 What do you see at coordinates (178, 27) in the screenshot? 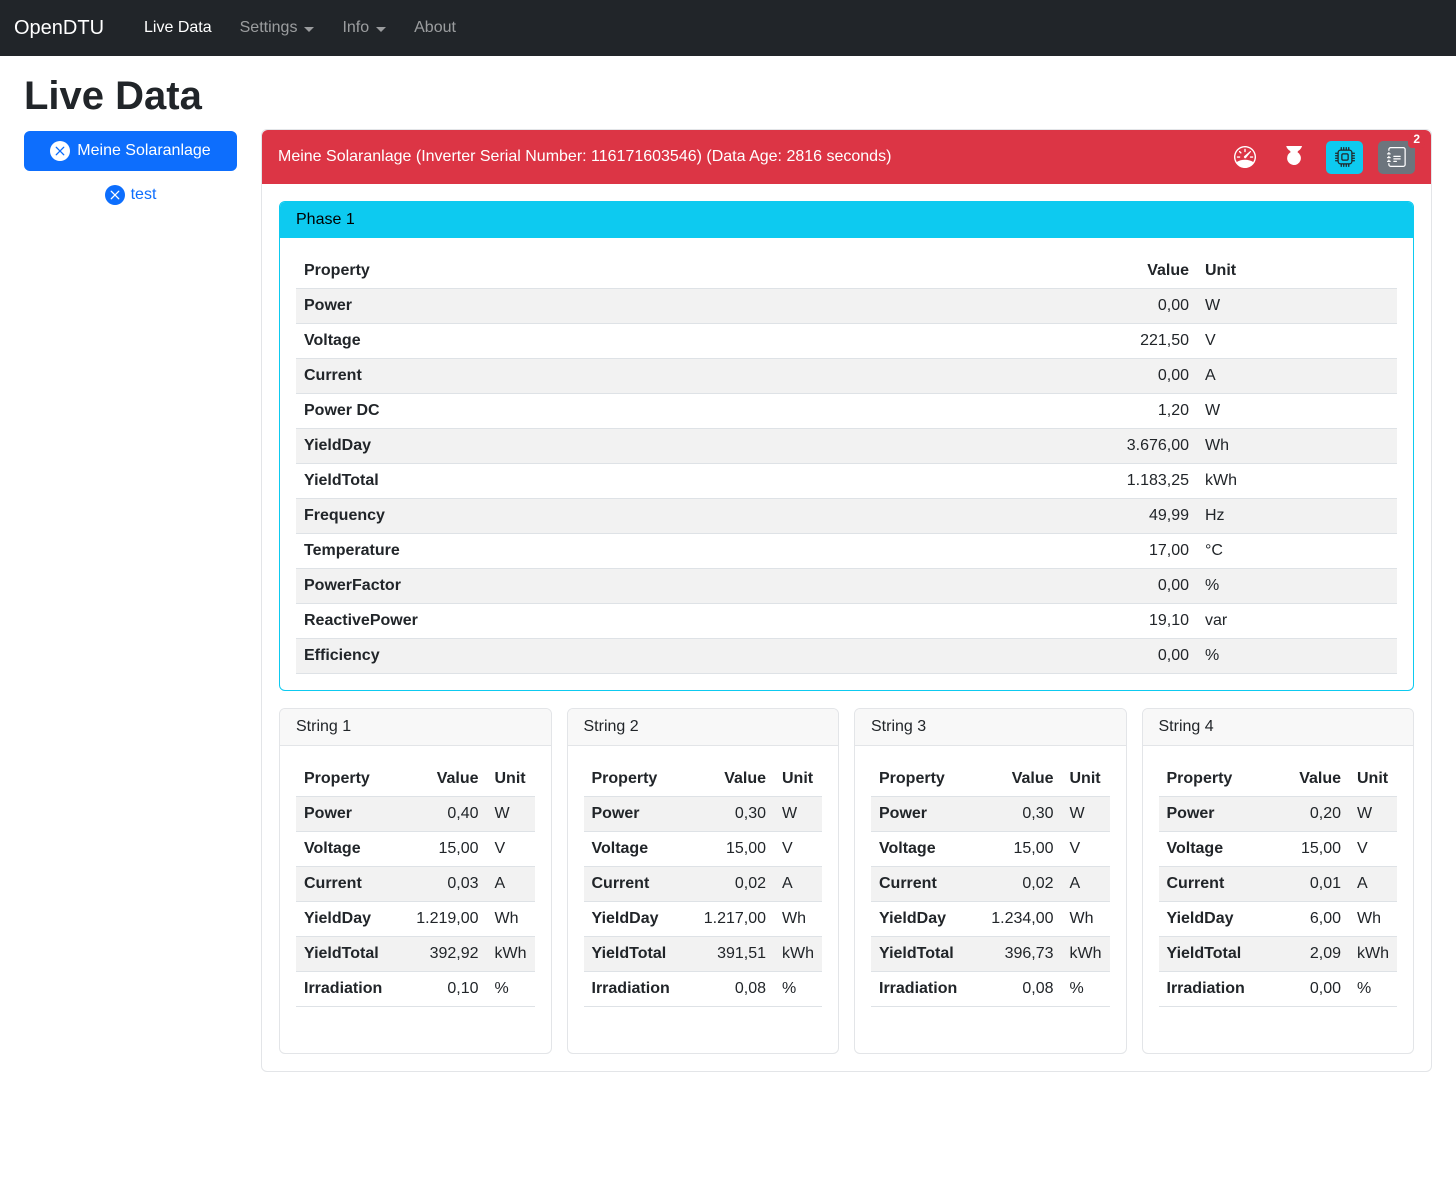
I see `nav-live-data: Live Data` at bounding box center [178, 27].